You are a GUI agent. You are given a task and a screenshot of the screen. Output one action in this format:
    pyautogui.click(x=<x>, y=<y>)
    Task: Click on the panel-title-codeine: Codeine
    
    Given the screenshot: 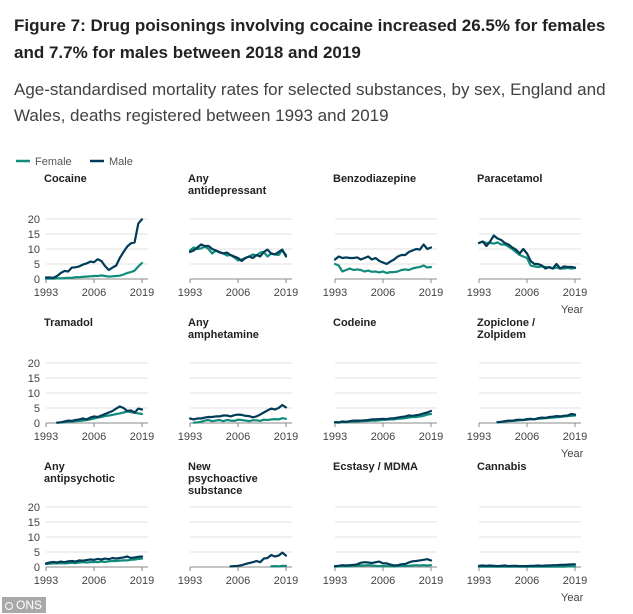 What is the action you would take?
    pyautogui.click(x=354, y=323)
    